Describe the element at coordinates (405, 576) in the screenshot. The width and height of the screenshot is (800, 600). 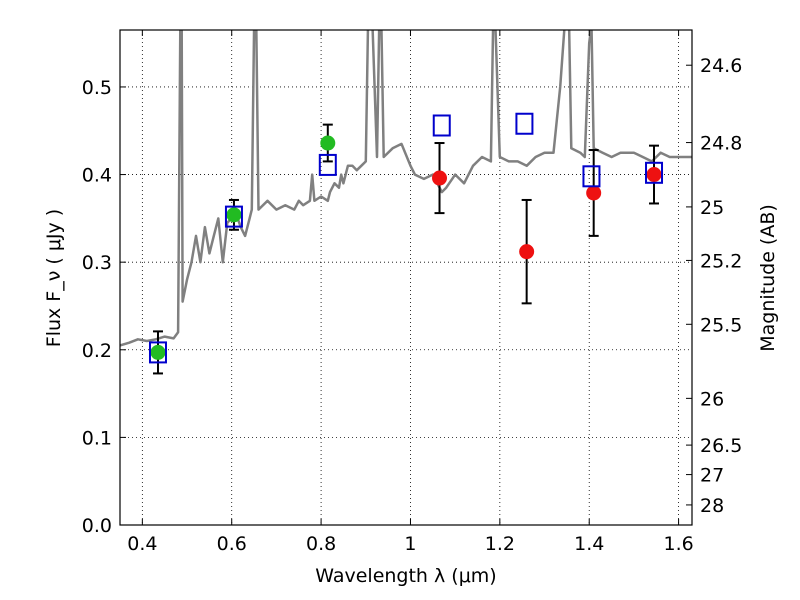
I see `x-axis-label: Wavelength λ (μm)` at that location.